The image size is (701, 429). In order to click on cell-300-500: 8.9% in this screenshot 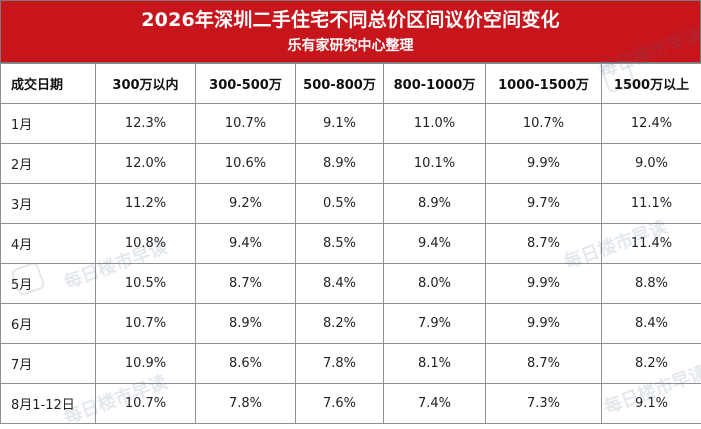, I will do `click(246, 324)`.